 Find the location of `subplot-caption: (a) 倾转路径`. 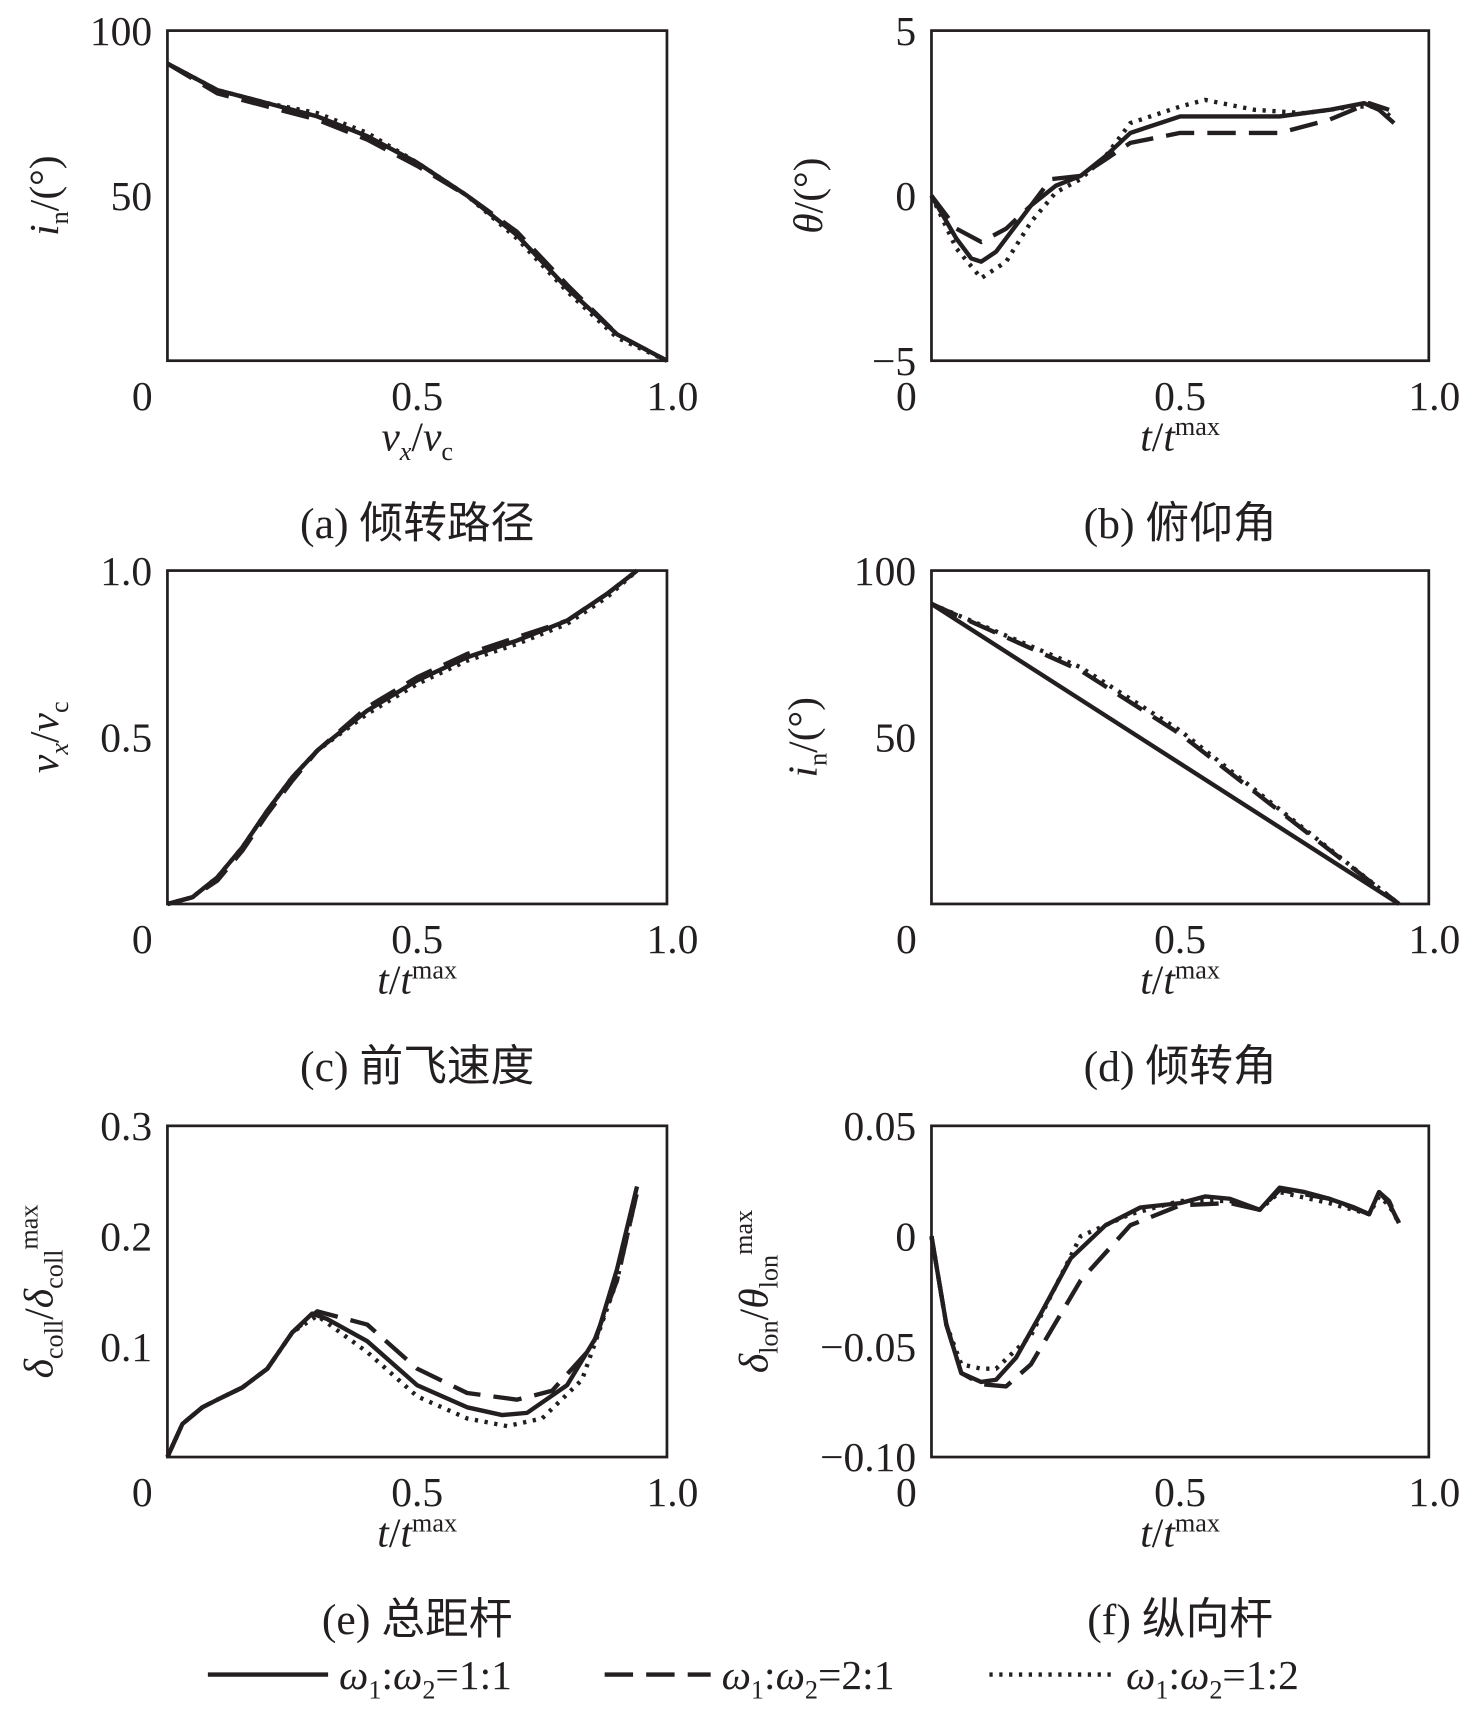

subplot-caption: (a) 倾转路径 is located at coordinates (417, 524).